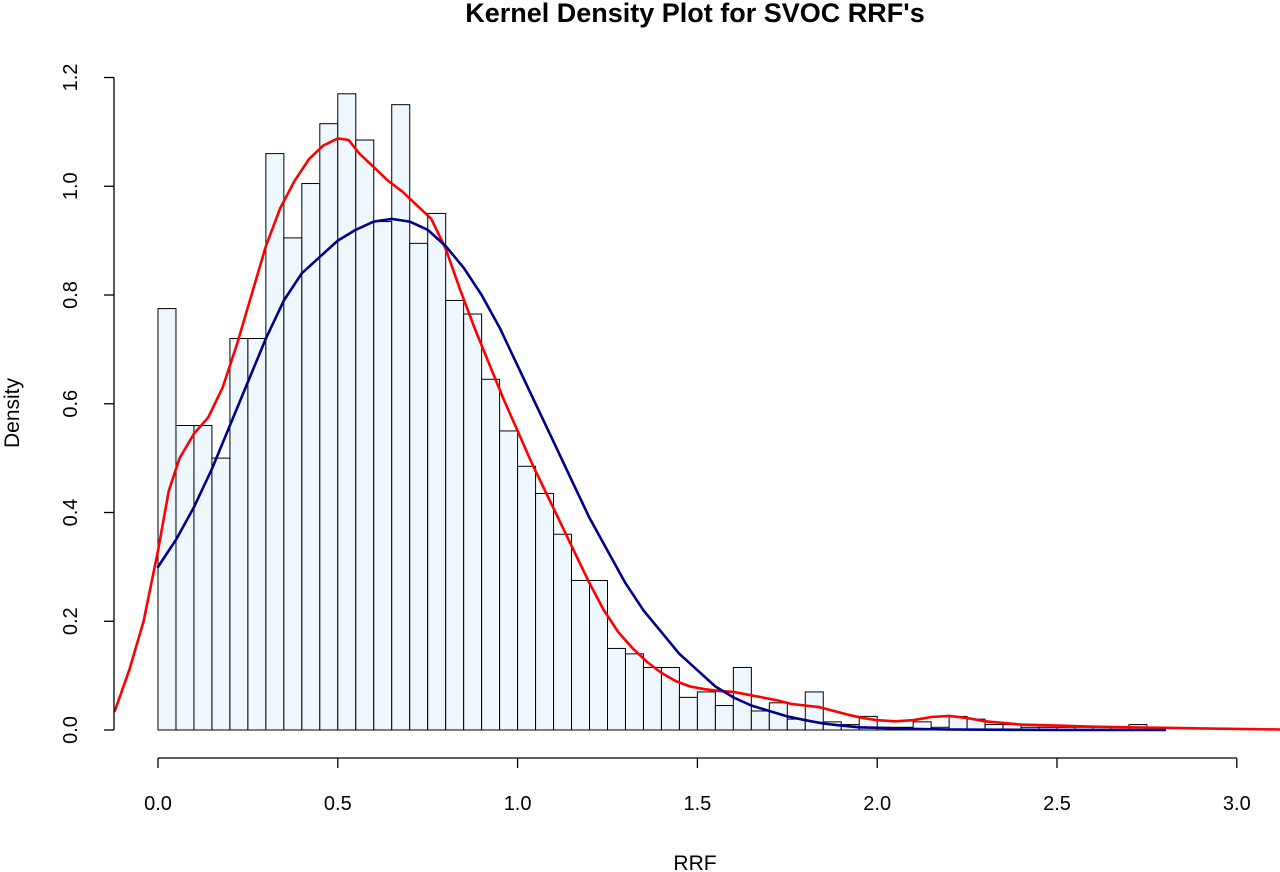 This screenshot has height=872, width=1280. I want to click on x-tick-label: 3.0, so click(1237, 804).